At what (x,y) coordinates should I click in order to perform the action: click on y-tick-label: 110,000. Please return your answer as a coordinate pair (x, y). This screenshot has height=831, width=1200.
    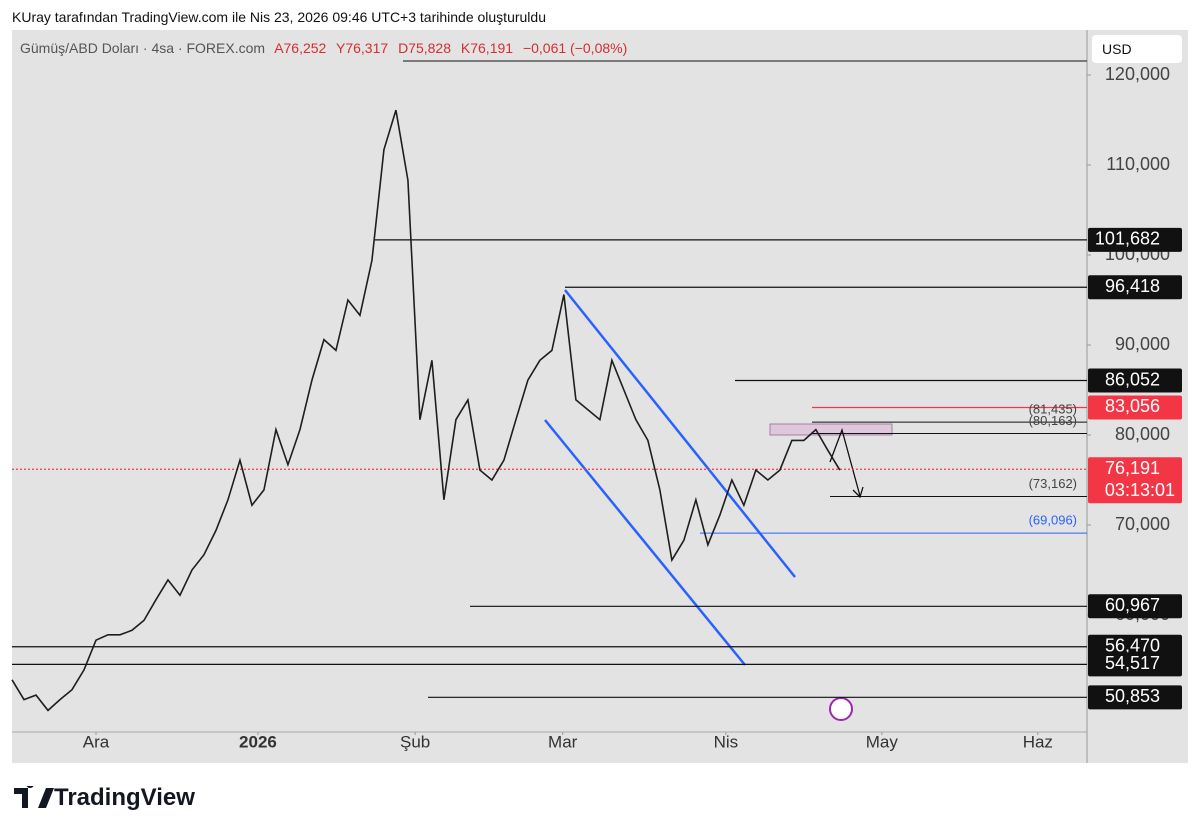
    Looking at the image, I should click on (1138, 164).